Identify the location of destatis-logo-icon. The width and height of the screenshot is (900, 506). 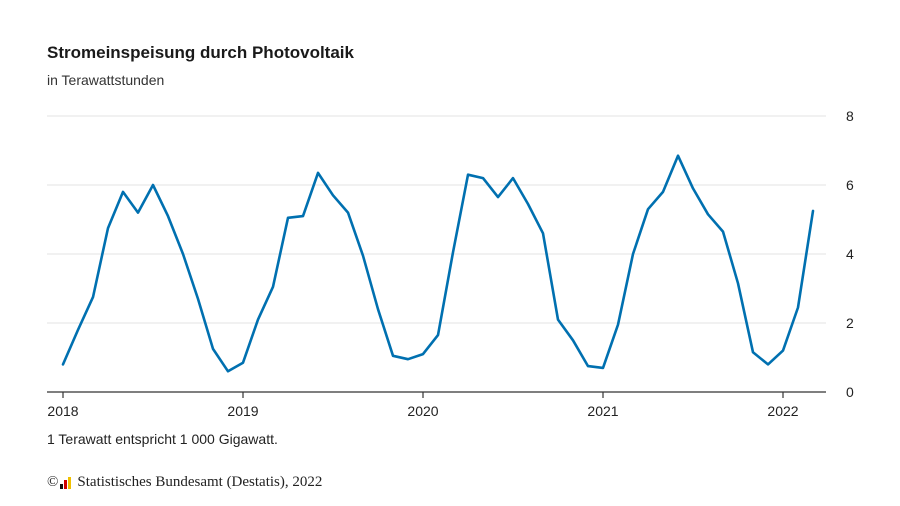
(67, 482).